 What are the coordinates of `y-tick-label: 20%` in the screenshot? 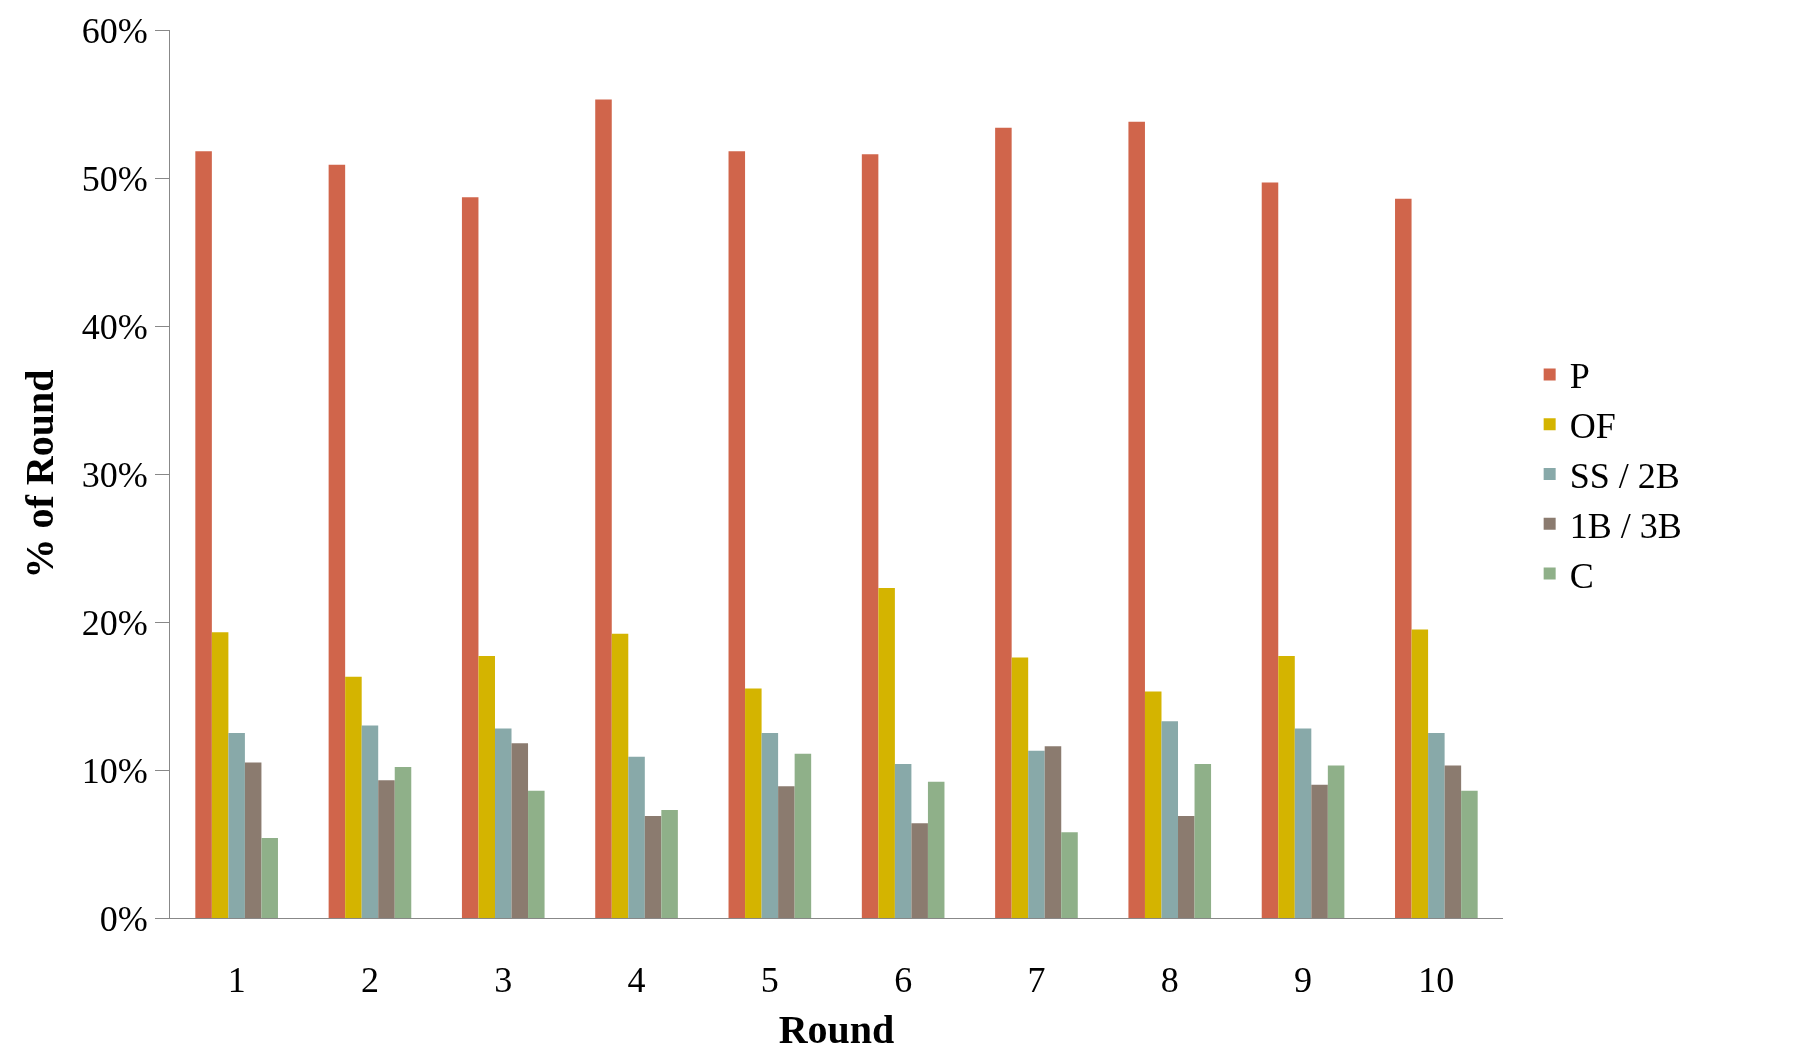 It's located at (114, 622).